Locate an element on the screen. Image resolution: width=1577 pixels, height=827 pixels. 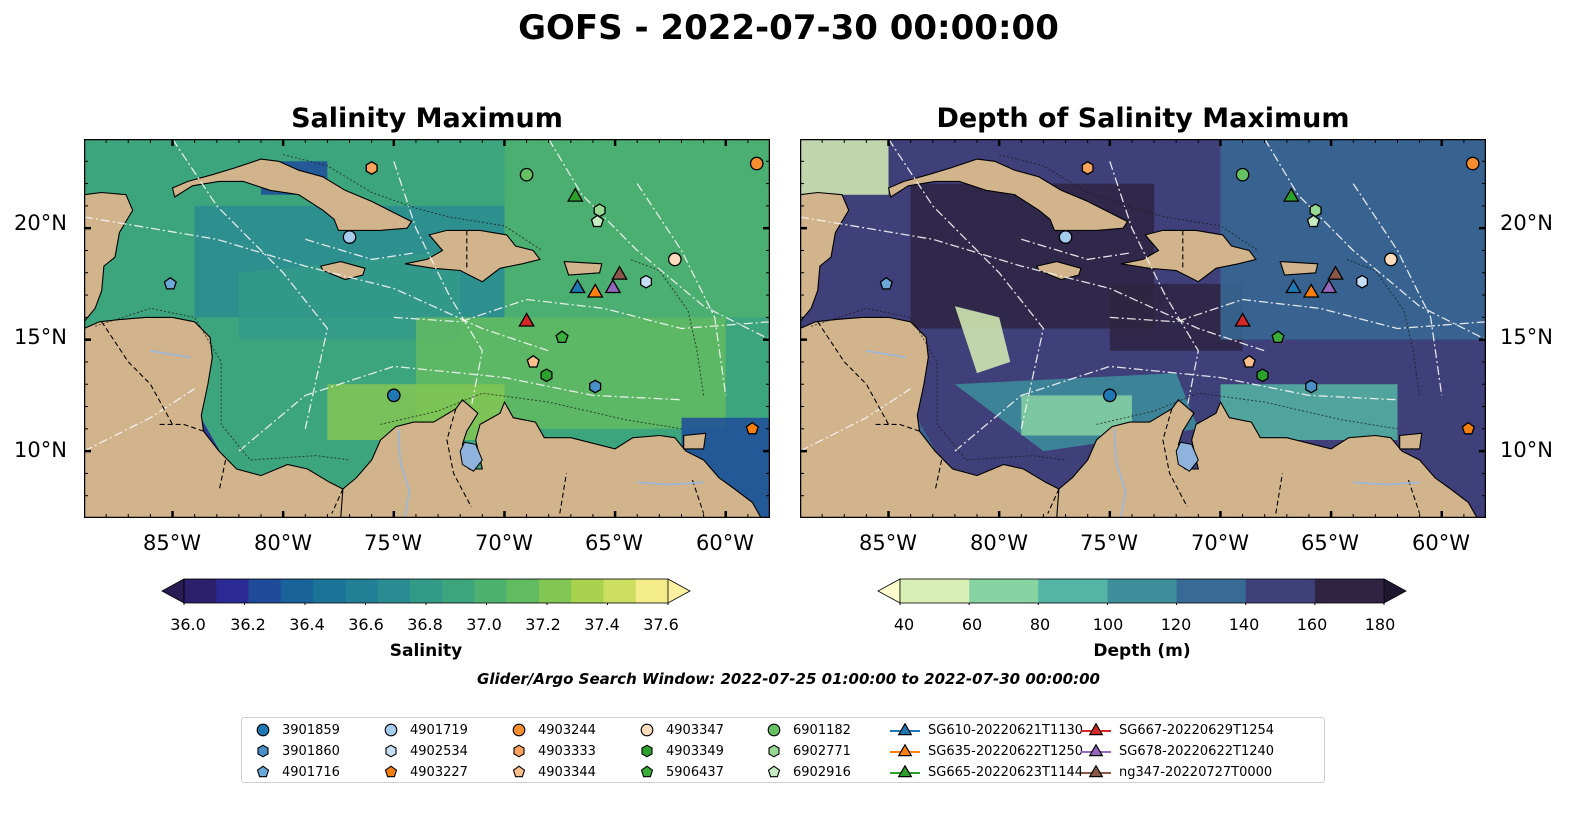
y-tick-left-10n: 10°N is located at coordinates (40, 450).